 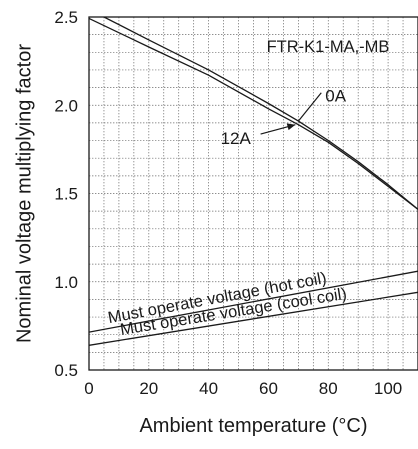 What do you see at coordinates (253, 318) in the screenshot?
I see `series-line-cool` at bounding box center [253, 318].